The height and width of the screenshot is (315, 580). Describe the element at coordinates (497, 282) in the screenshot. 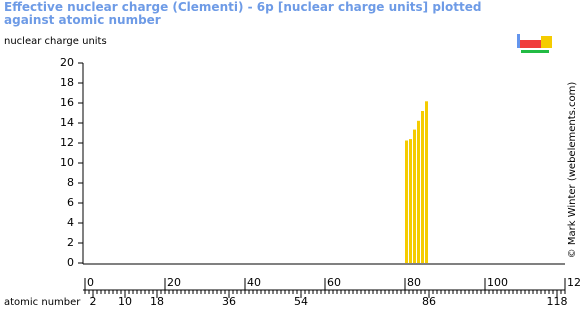

I see `x-tick-label: 100` at that location.